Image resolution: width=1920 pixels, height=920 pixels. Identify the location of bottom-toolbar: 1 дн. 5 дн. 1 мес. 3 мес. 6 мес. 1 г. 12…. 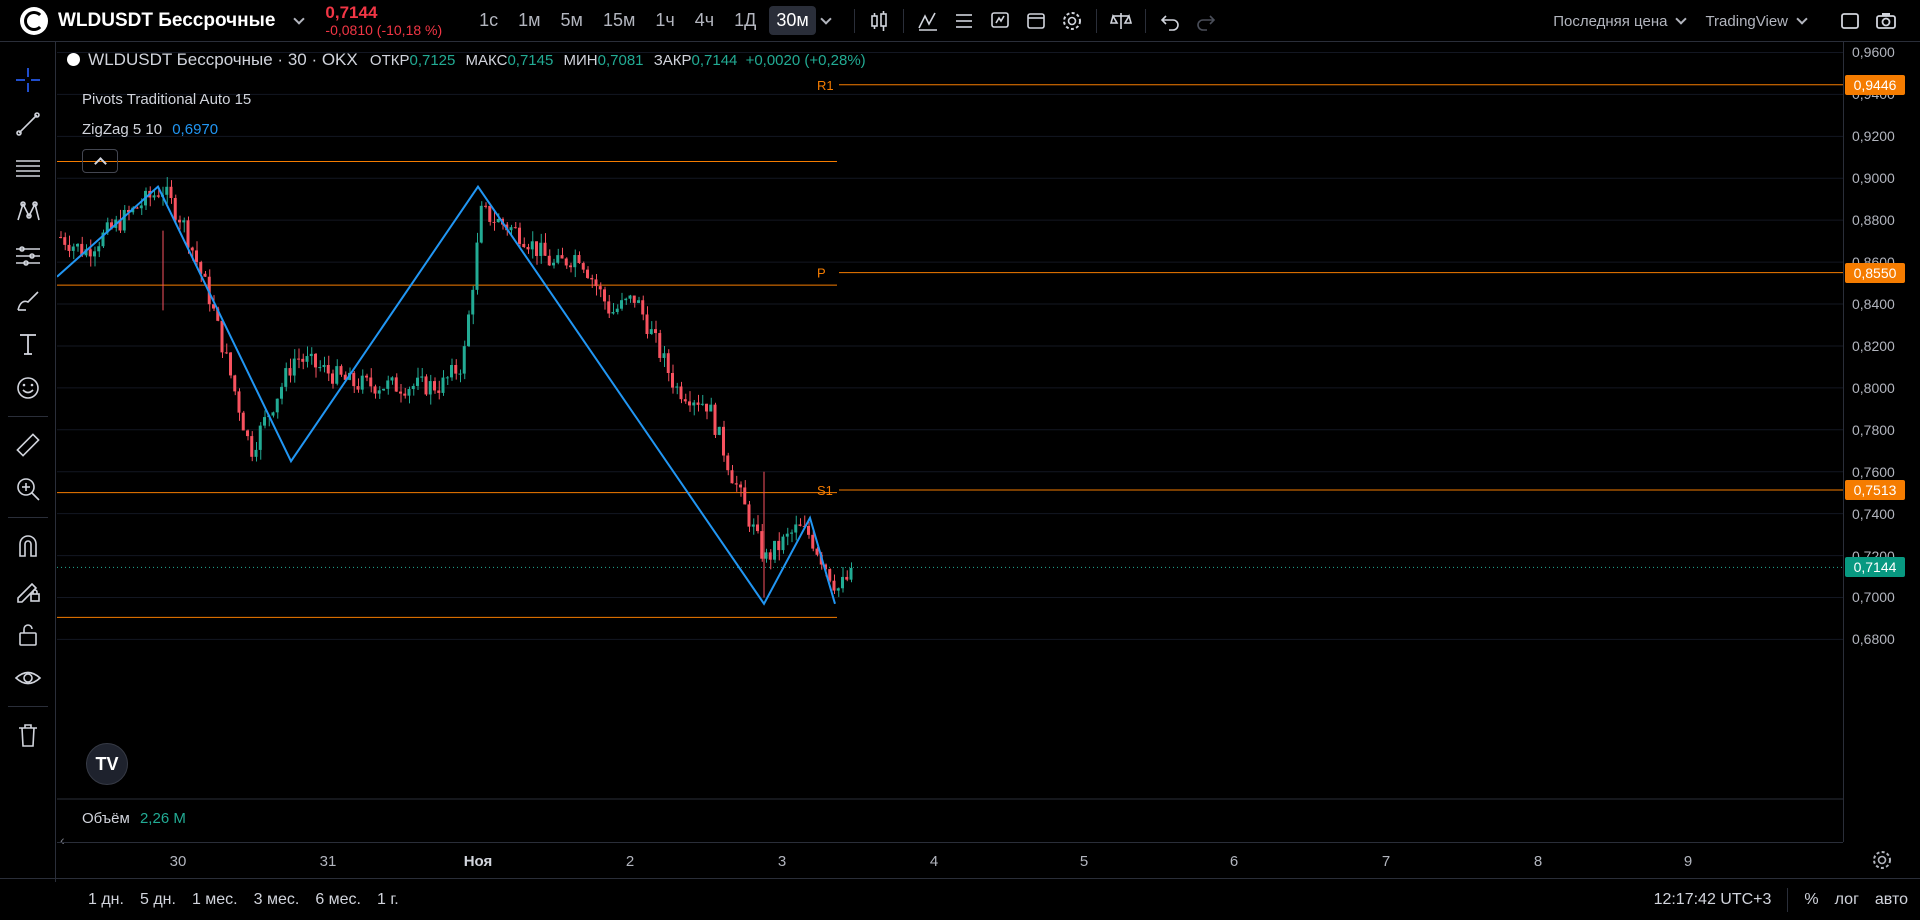
(960, 899).